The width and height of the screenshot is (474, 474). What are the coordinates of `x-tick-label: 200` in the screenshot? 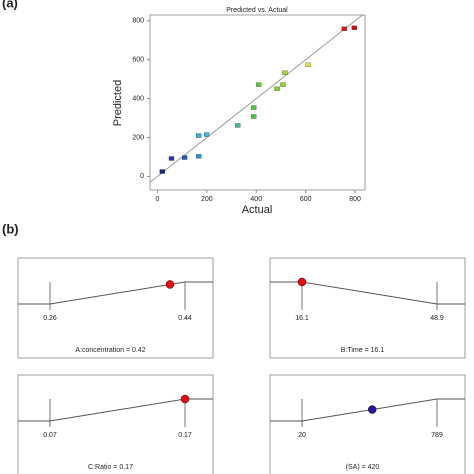 It's located at (207, 199).